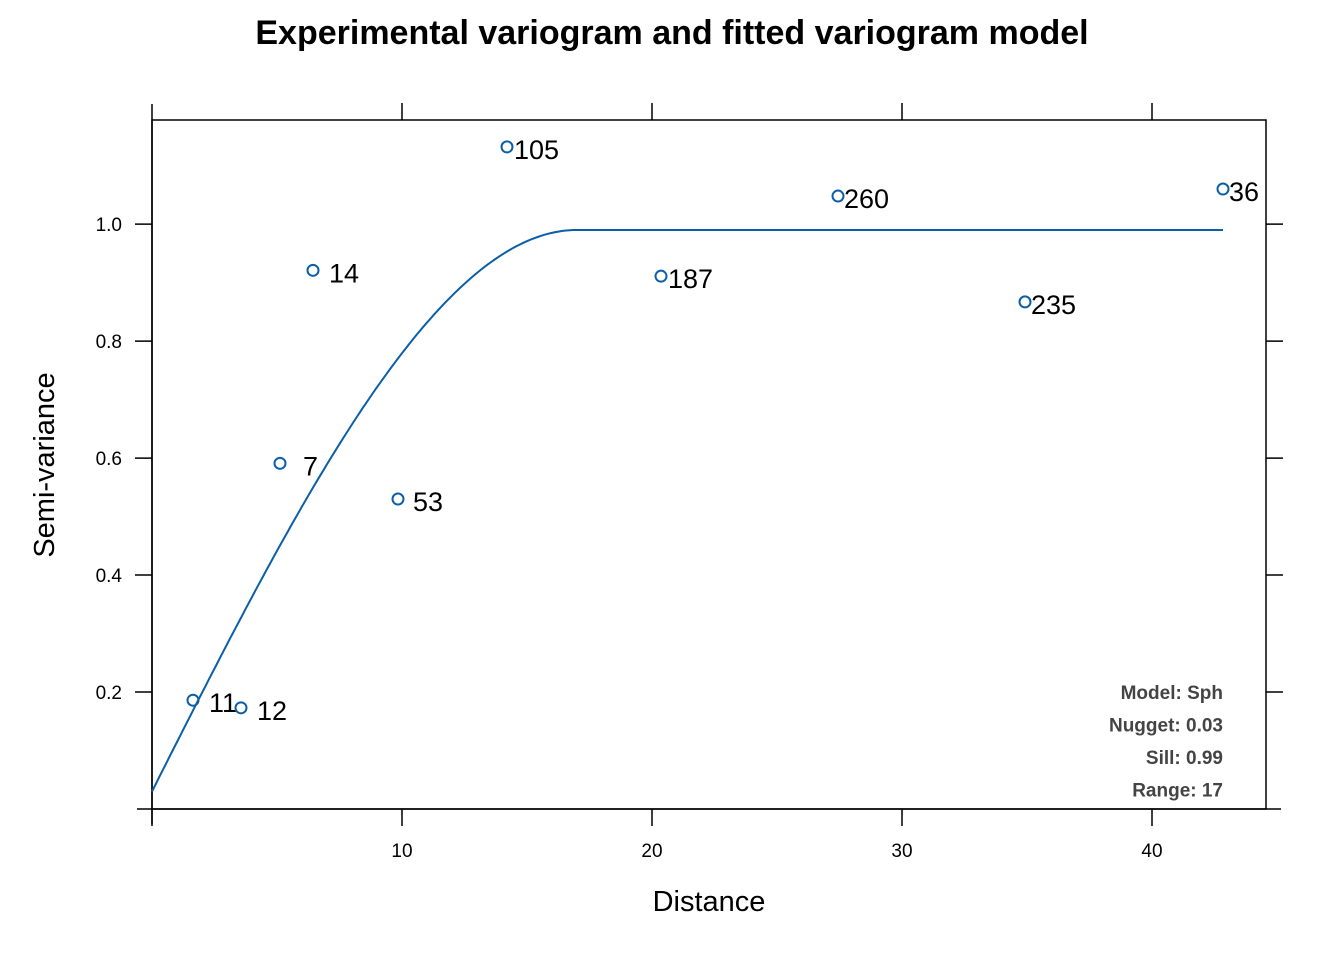 Image resolution: width=1344 pixels, height=960 pixels. What do you see at coordinates (709, 902) in the screenshot?
I see `x-axis-label: Distance` at bounding box center [709, 902].